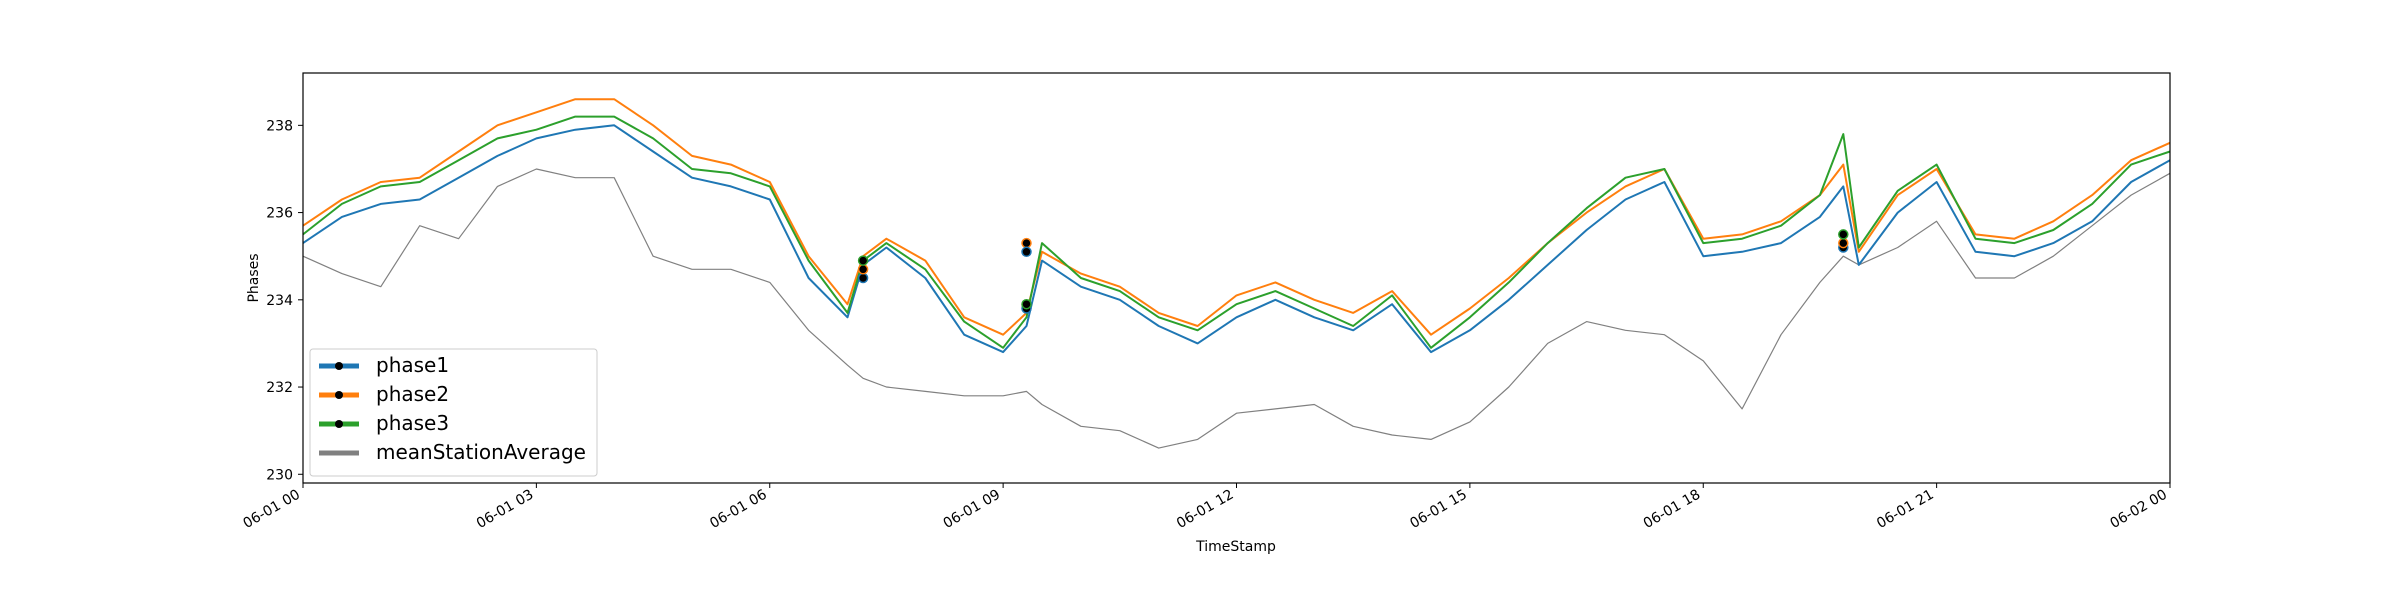 This screenshot has height=600, width=2400. I want to click on legend-box, so click(453, 412).